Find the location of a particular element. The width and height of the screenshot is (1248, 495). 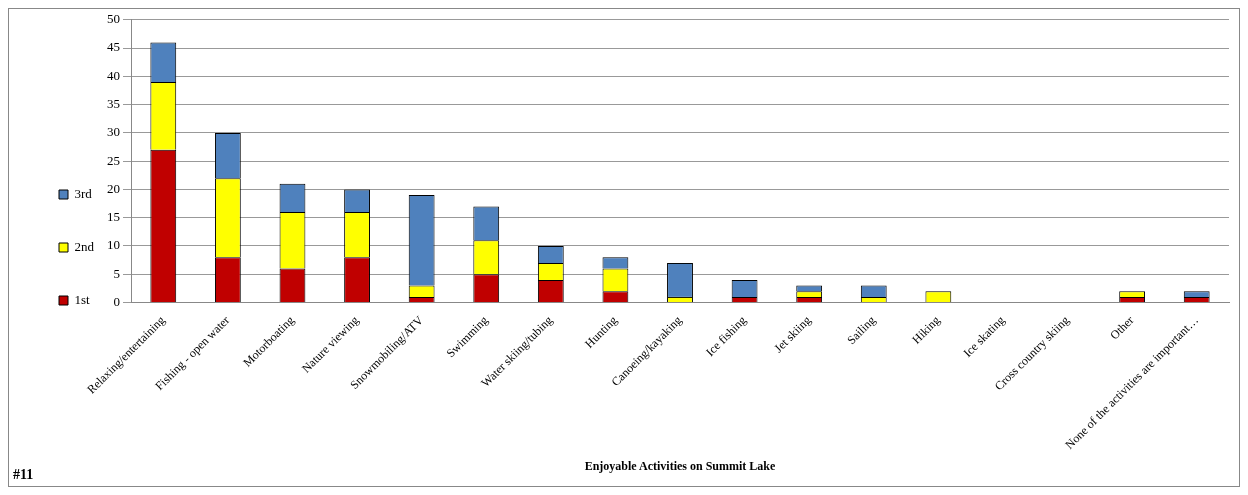

y-tick-label: 35 is located at coordinates (113, 104).